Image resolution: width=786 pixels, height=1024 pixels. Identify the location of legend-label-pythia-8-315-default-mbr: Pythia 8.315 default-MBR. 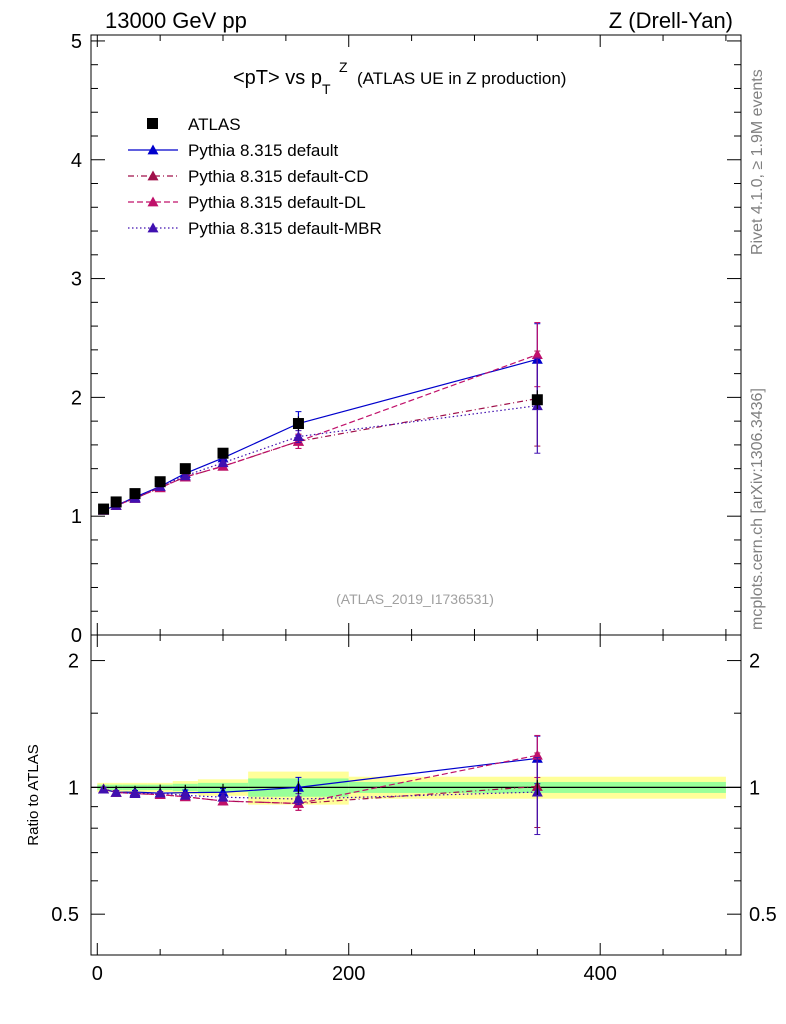
(285, 228).